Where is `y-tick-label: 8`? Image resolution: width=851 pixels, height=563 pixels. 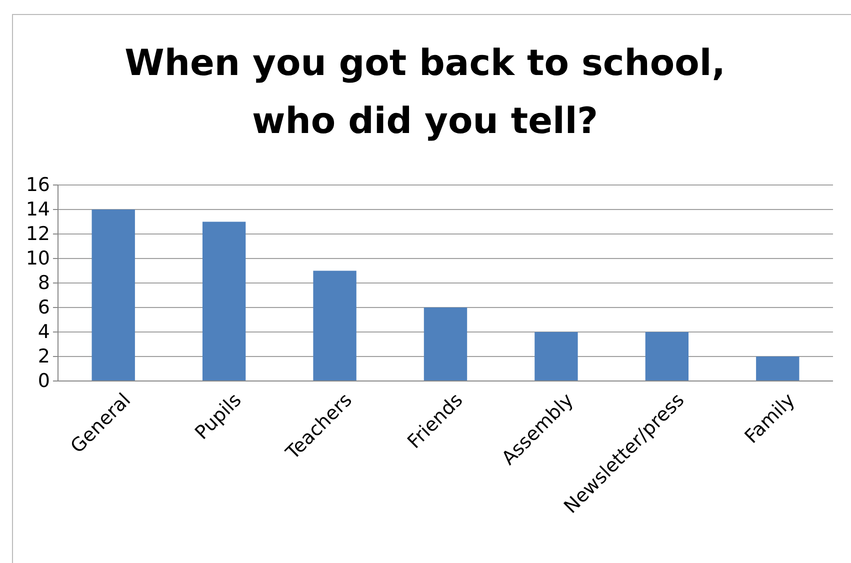 y-tick-label: 8 is located at coordinates (44, 283).